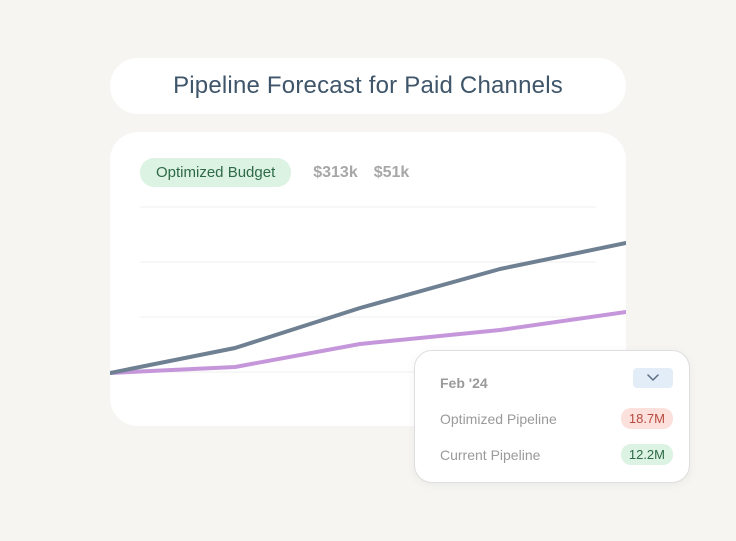 Image resolution: width=736 pixels, height=541 pixels. Describe the element at coordinates (335, 172) in the screenshot. I see `budget-value-1: $313k` at that location.